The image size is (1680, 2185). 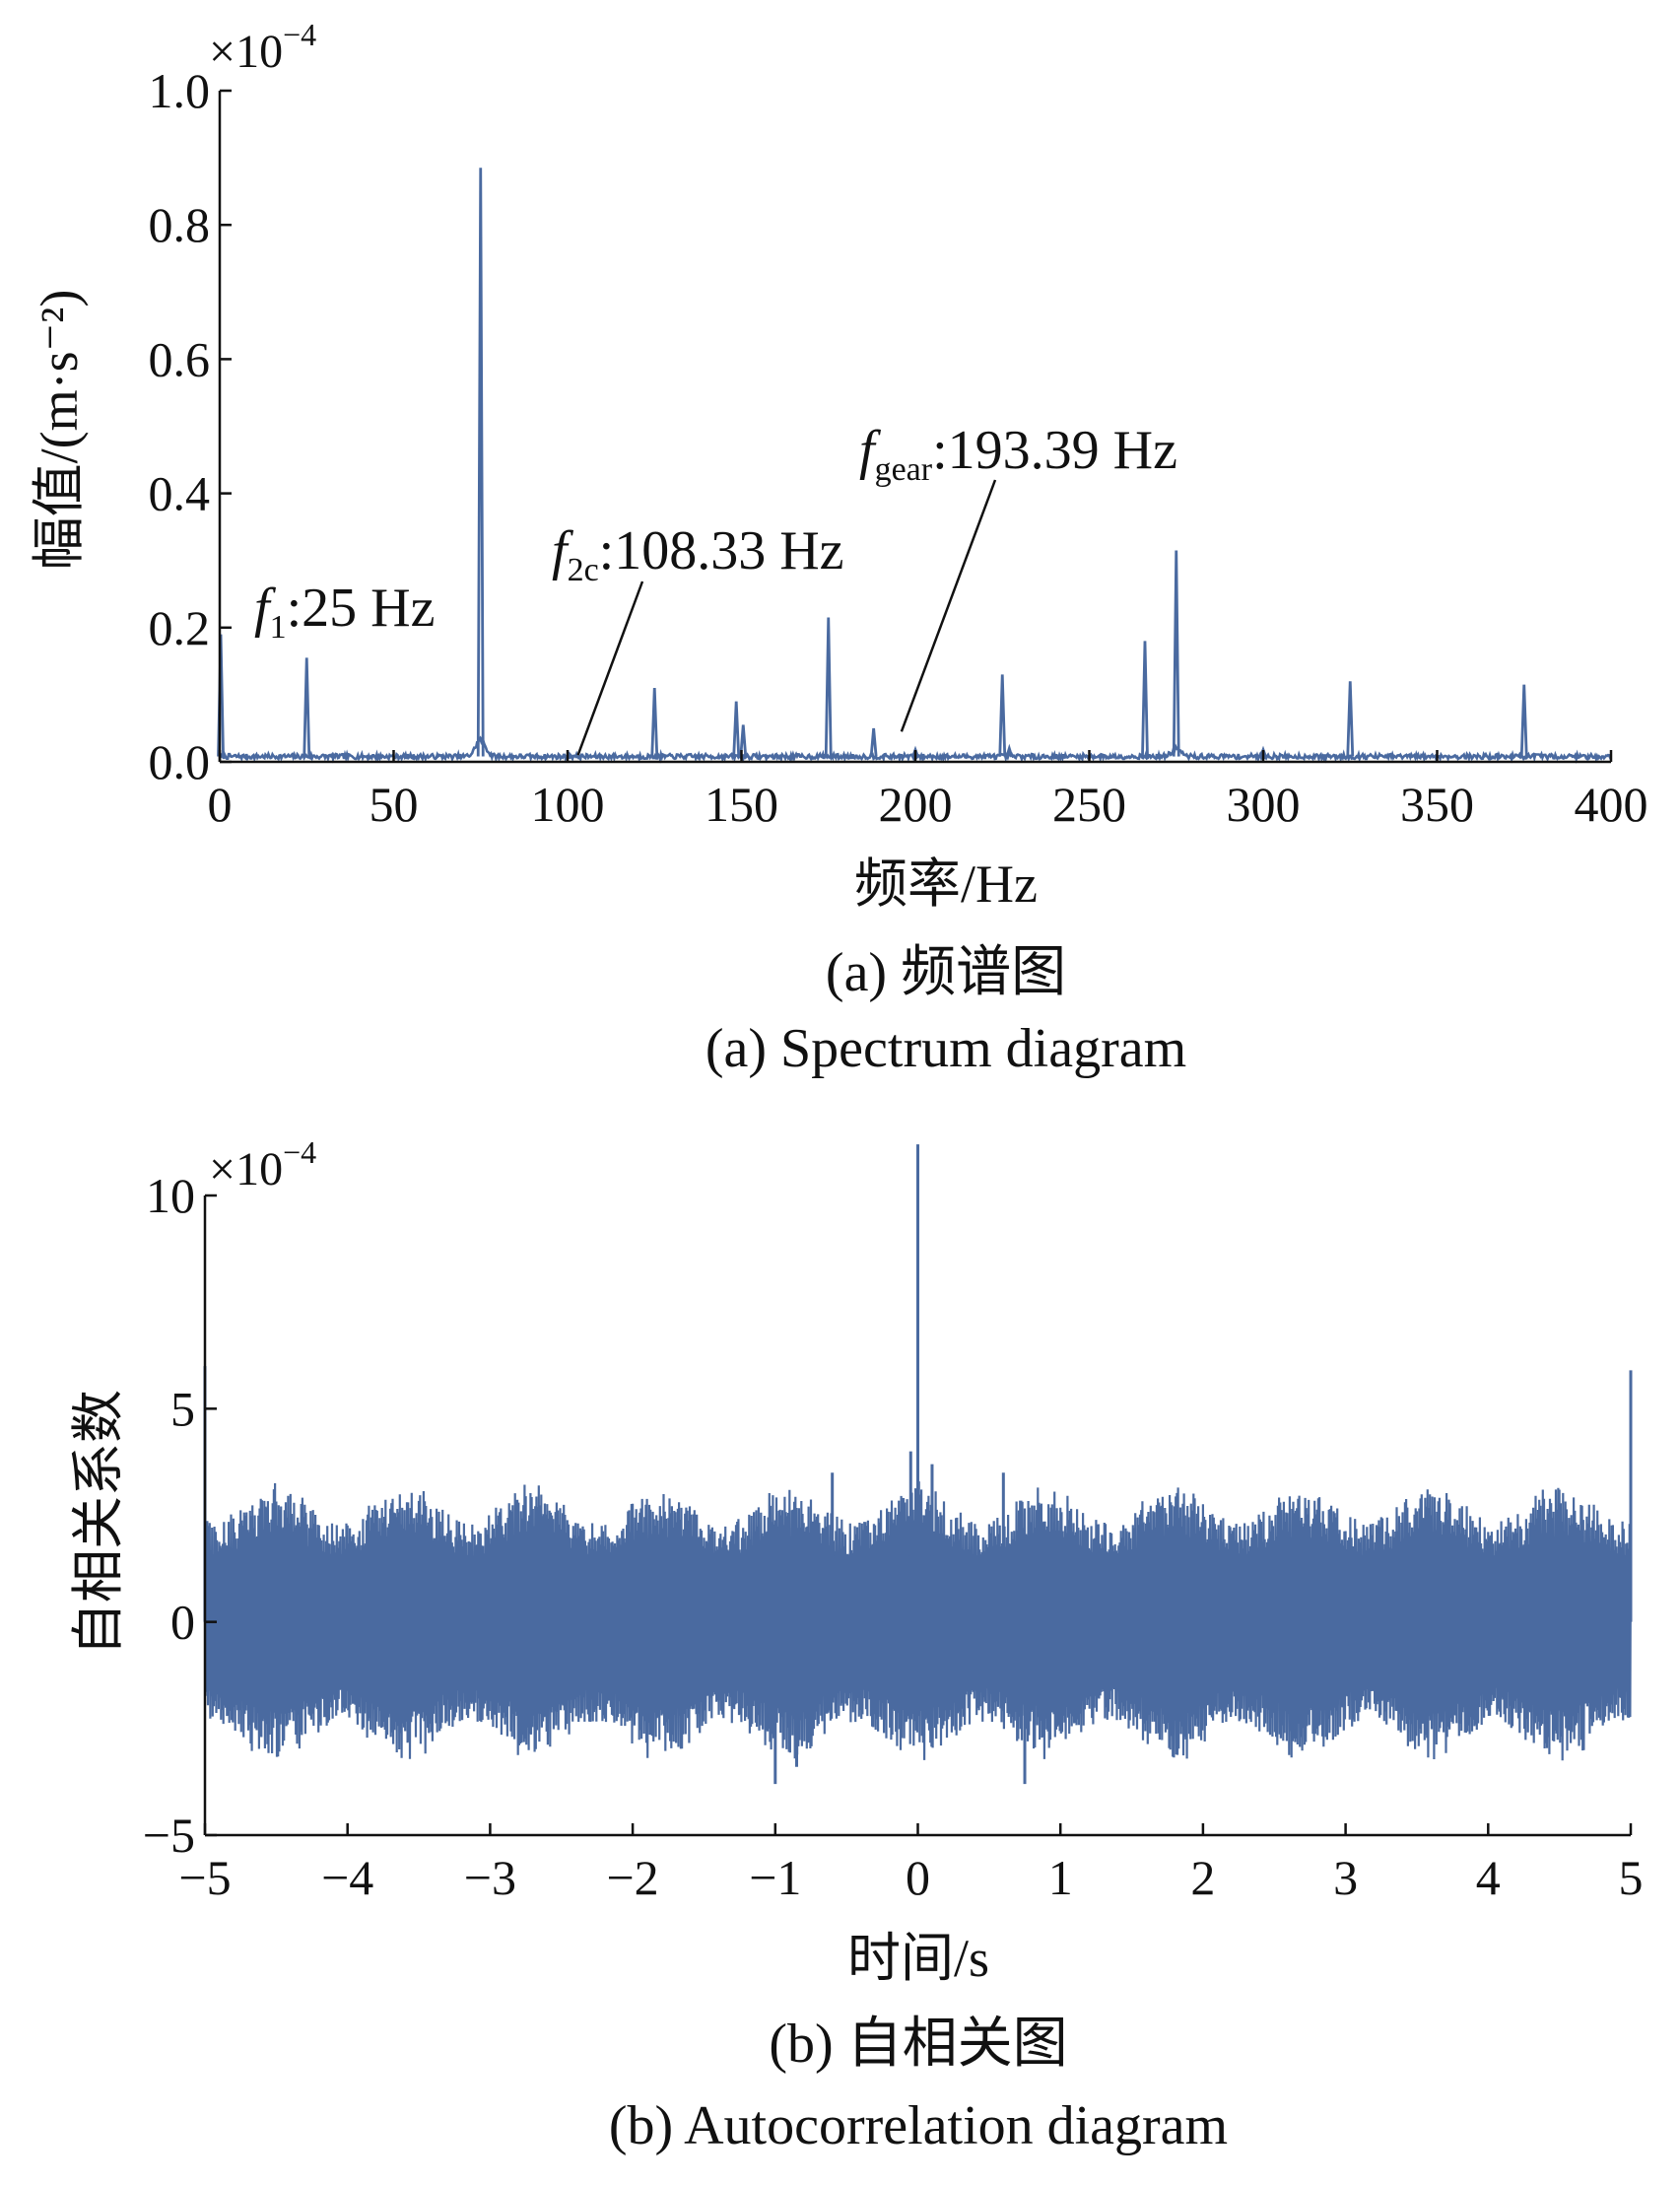 What do you see at coordinates (180, 359) in the screenshot?
I see `y-tick-label: 0.6` at bounding box center [180, 359].